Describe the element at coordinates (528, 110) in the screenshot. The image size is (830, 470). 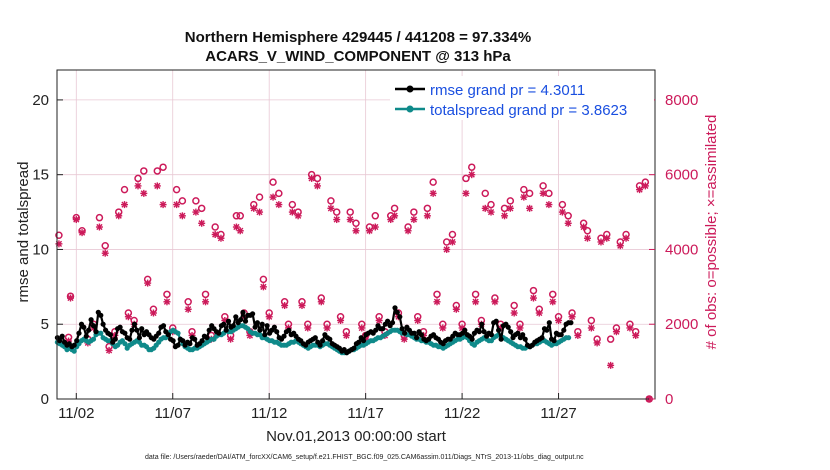
I see `legend-spread-label: totalspread grand pr = 3.8623` at that location.